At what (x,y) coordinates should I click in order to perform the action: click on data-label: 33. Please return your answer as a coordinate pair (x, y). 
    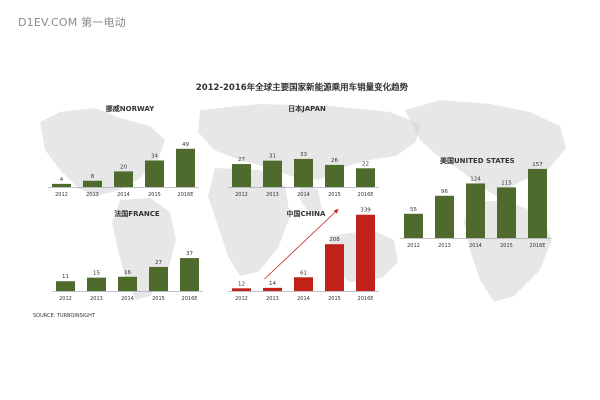
    Looking at the image, I should click on (303, 155).